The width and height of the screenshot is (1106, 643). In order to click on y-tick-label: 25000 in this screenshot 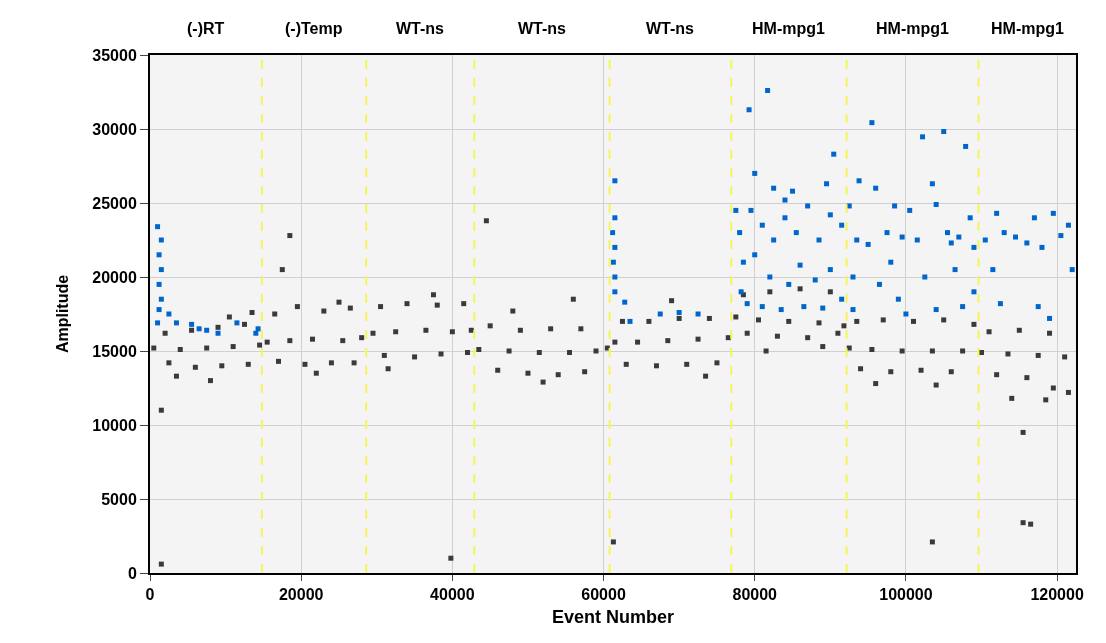, I will do `click(114, 203)`.